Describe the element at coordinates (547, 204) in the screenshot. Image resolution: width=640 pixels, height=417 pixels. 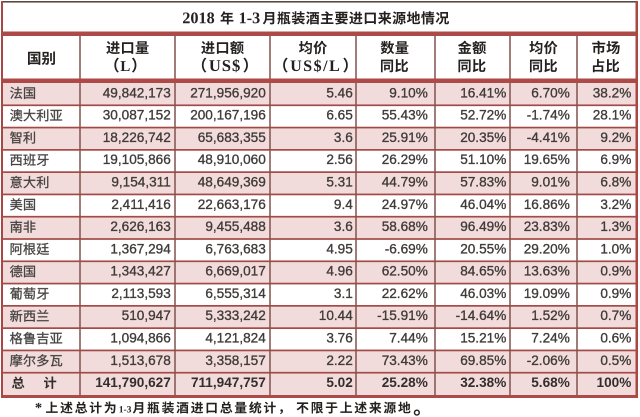
I see `svg-text: 16.86%` at that location.